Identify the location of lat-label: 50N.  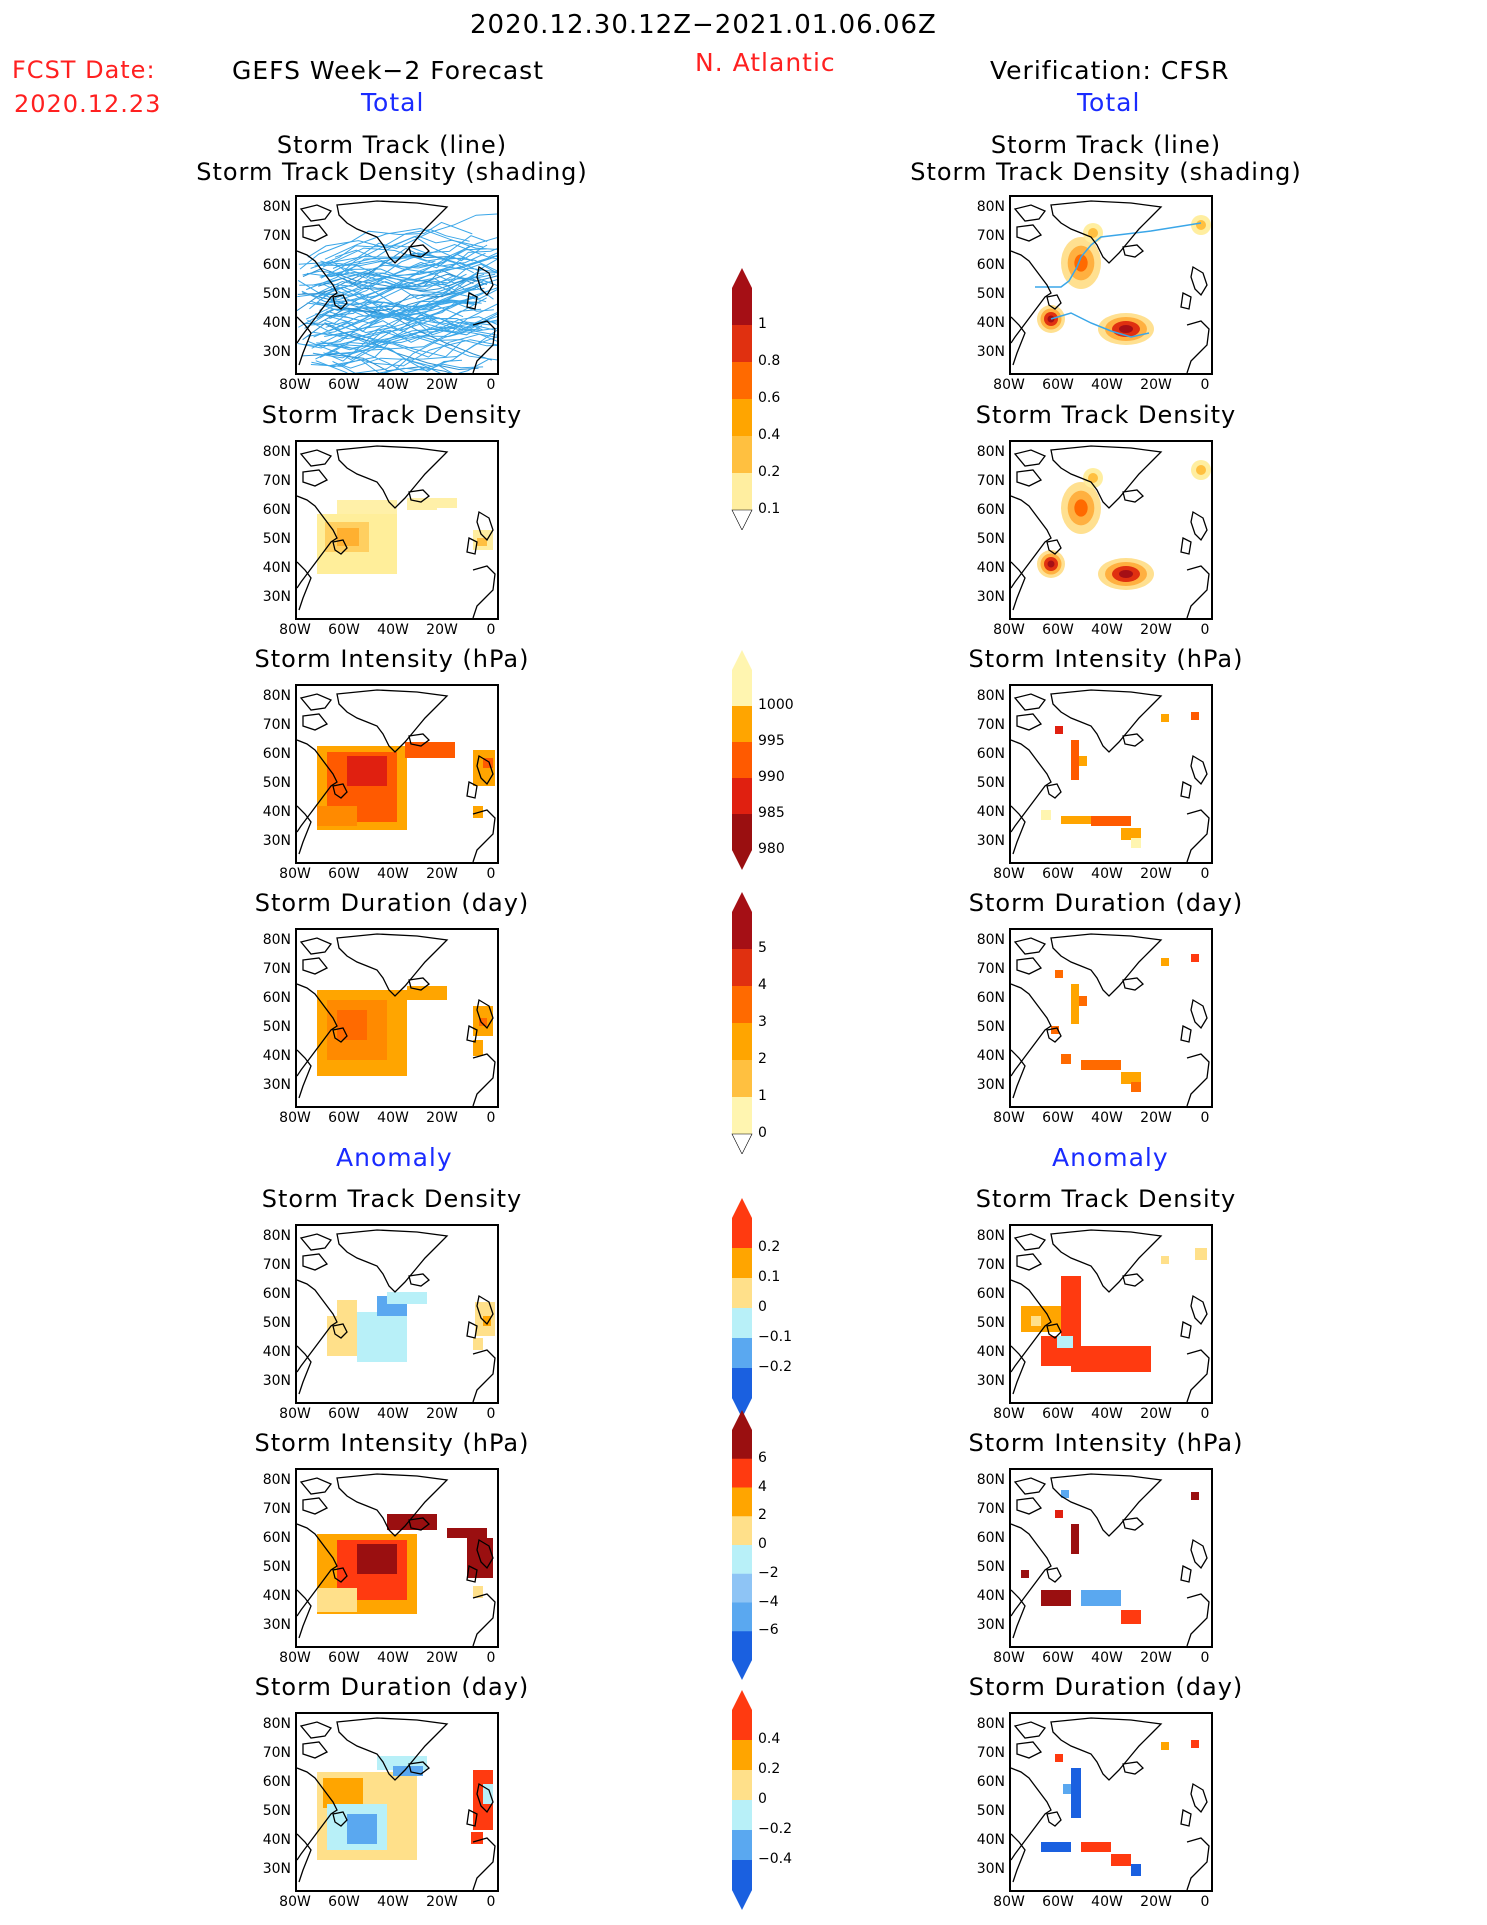
(276, 1567).